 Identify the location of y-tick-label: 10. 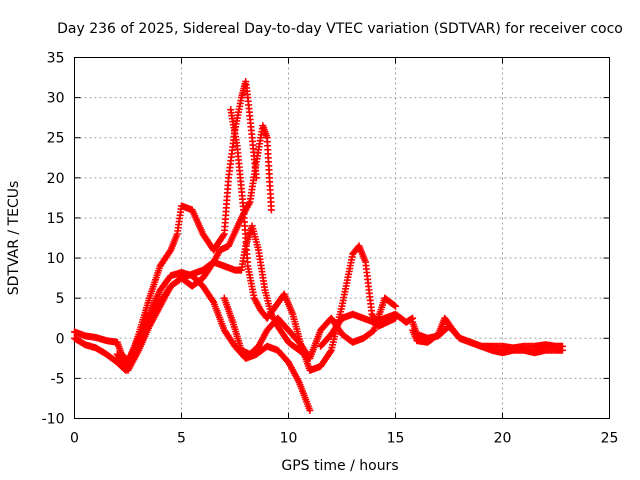
(56, 259).